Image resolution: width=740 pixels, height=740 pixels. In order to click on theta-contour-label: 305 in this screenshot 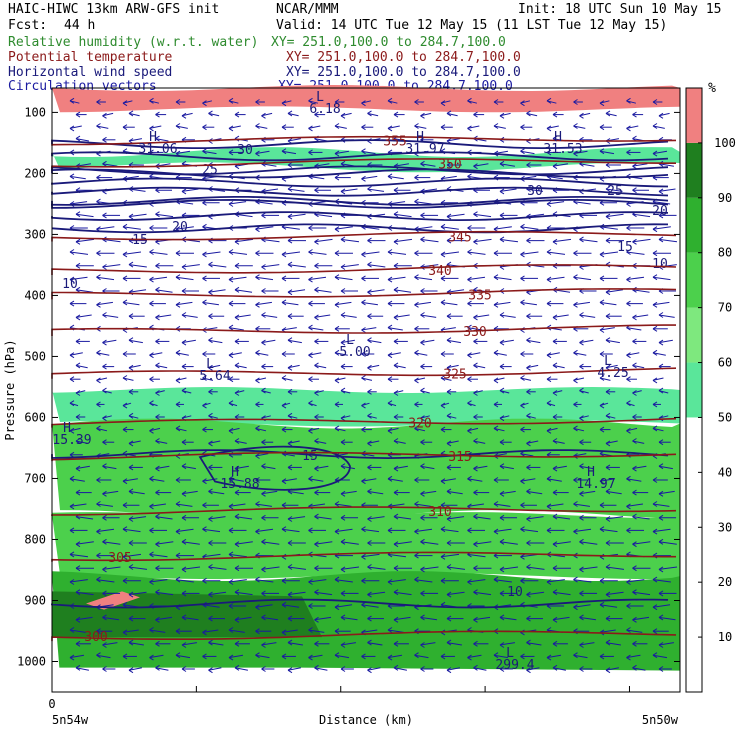, I will do `click(119, 558)`.